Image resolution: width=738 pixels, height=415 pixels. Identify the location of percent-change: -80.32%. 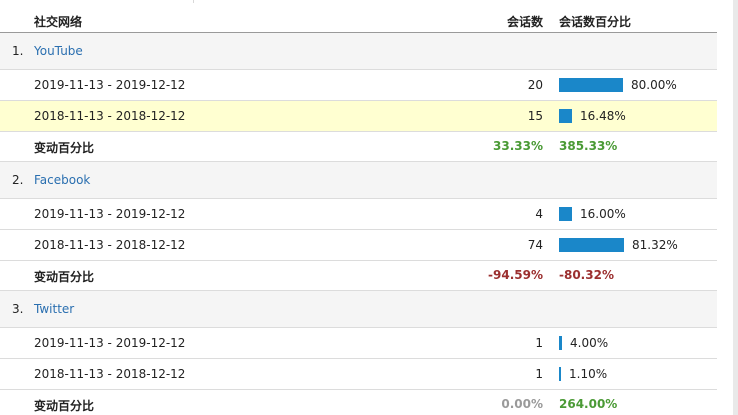
(586, 275).